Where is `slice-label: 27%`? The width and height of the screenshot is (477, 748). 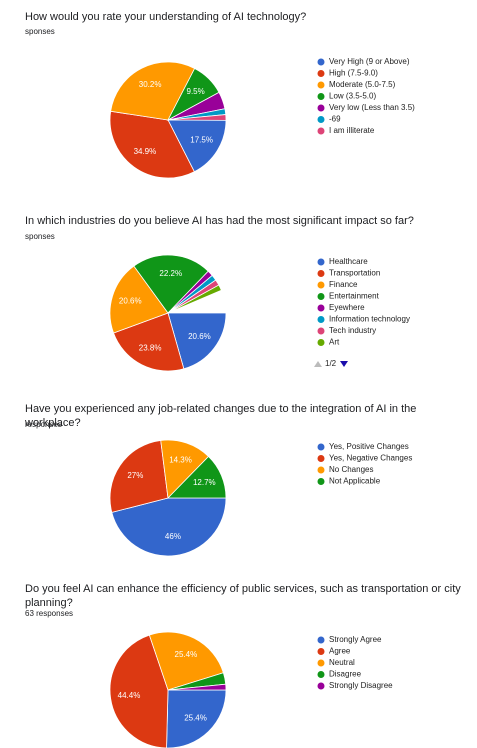 slice-label: 27% is located at coordinates (135, 475).